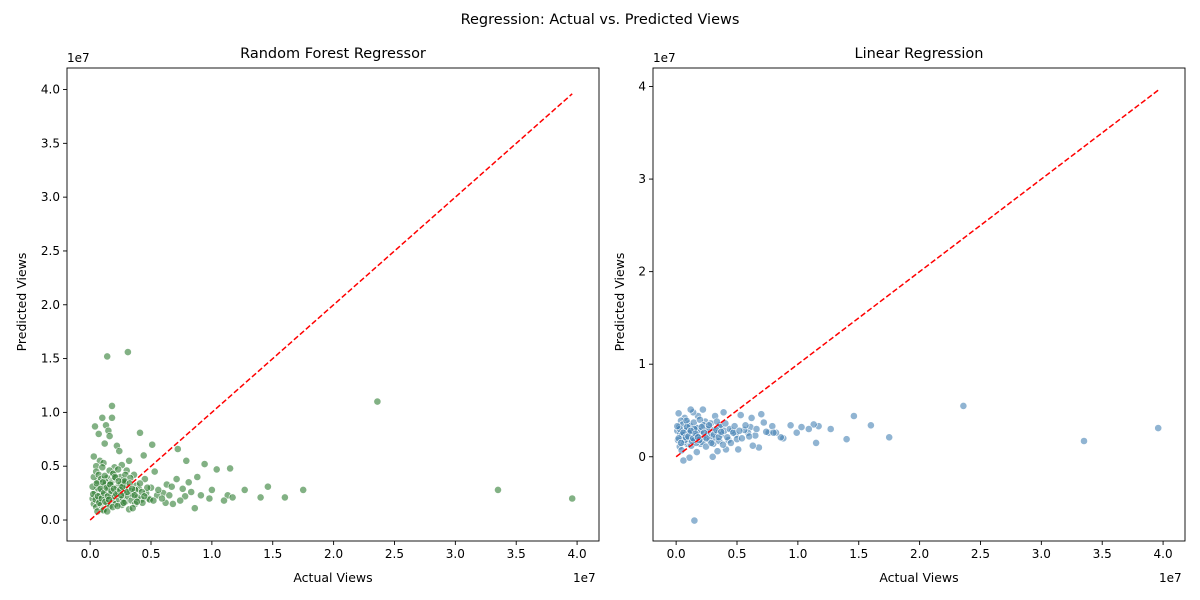  Describe the element at coordinates (50, 412) in the screenshot. I see `y-tick-label: 1.0` at that location.